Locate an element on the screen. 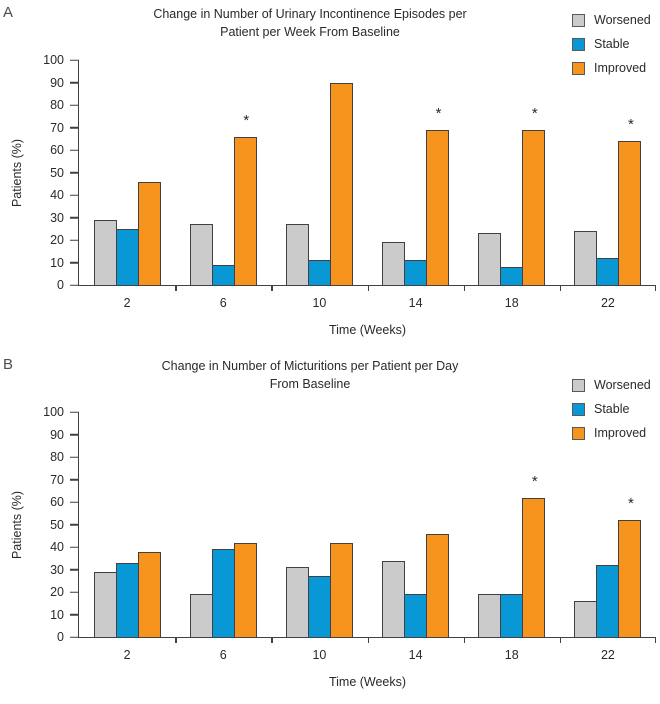  chart-title-line2: Patient per Week From Baseline is located at coordinates (310, 31).